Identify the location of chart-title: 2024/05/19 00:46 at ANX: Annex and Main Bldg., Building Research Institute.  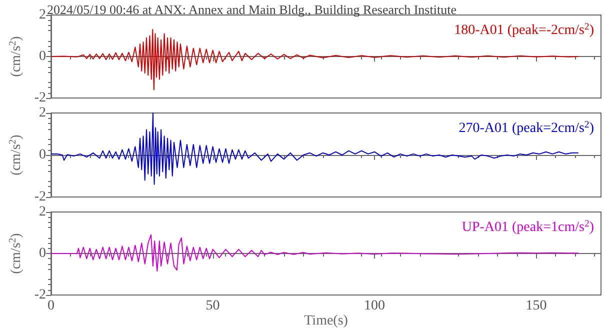
(252, 9).